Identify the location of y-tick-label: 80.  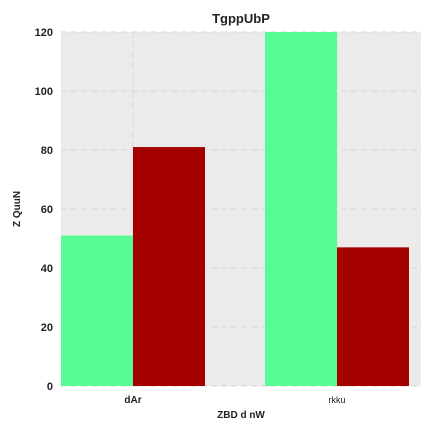
(47, 151).